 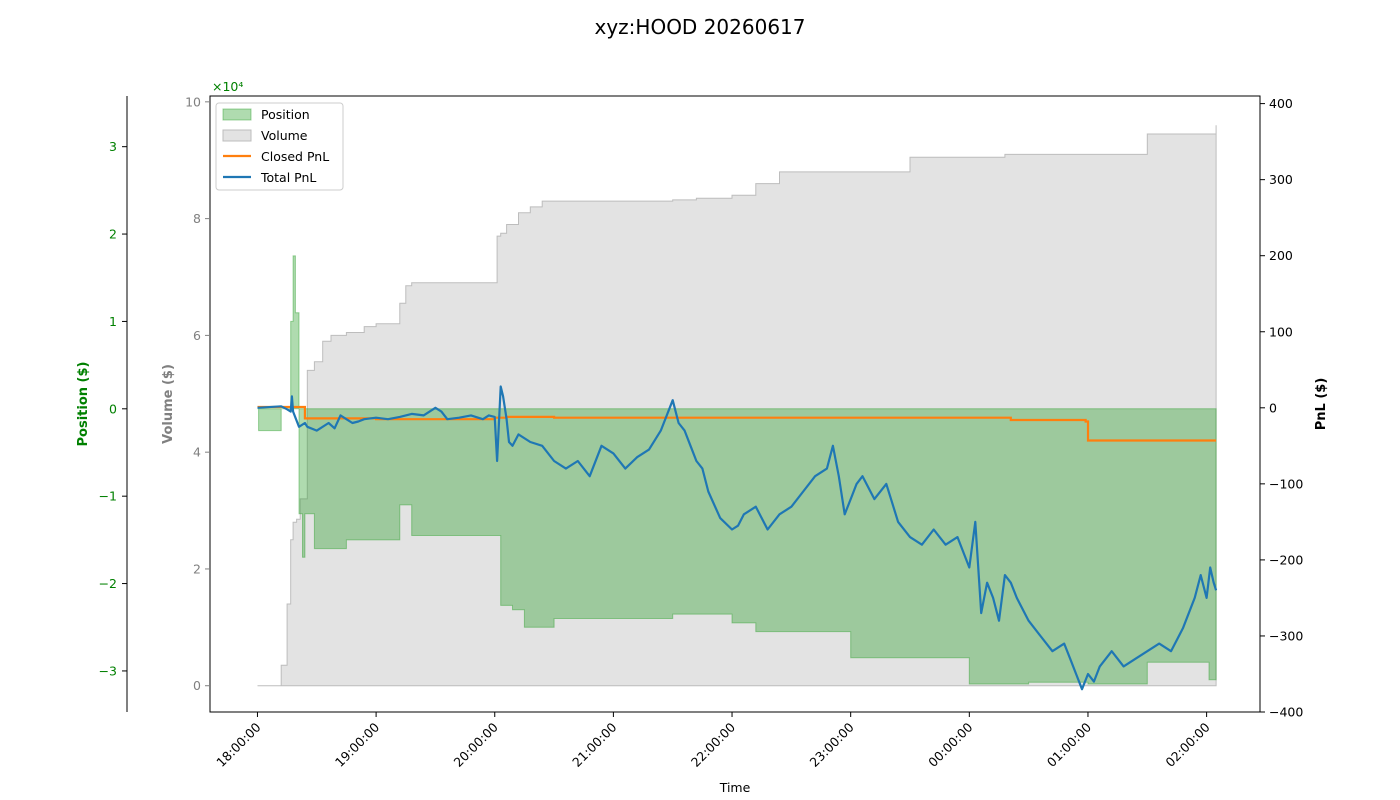 I want to click on x-tick-label: 00:00:00, so click(x=950, y=744).